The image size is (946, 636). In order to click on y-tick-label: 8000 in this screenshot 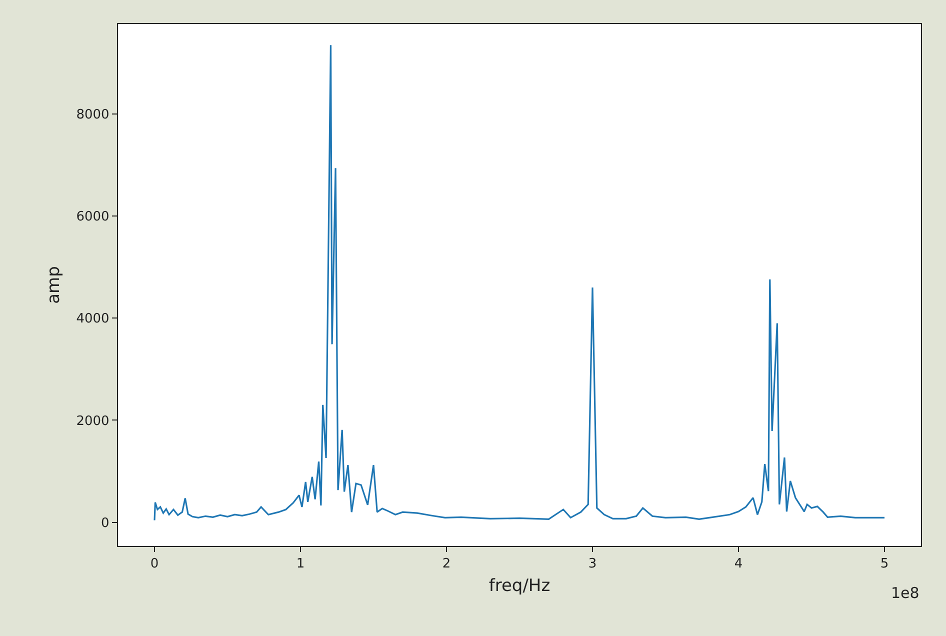, I will do `click(93, 115)`.